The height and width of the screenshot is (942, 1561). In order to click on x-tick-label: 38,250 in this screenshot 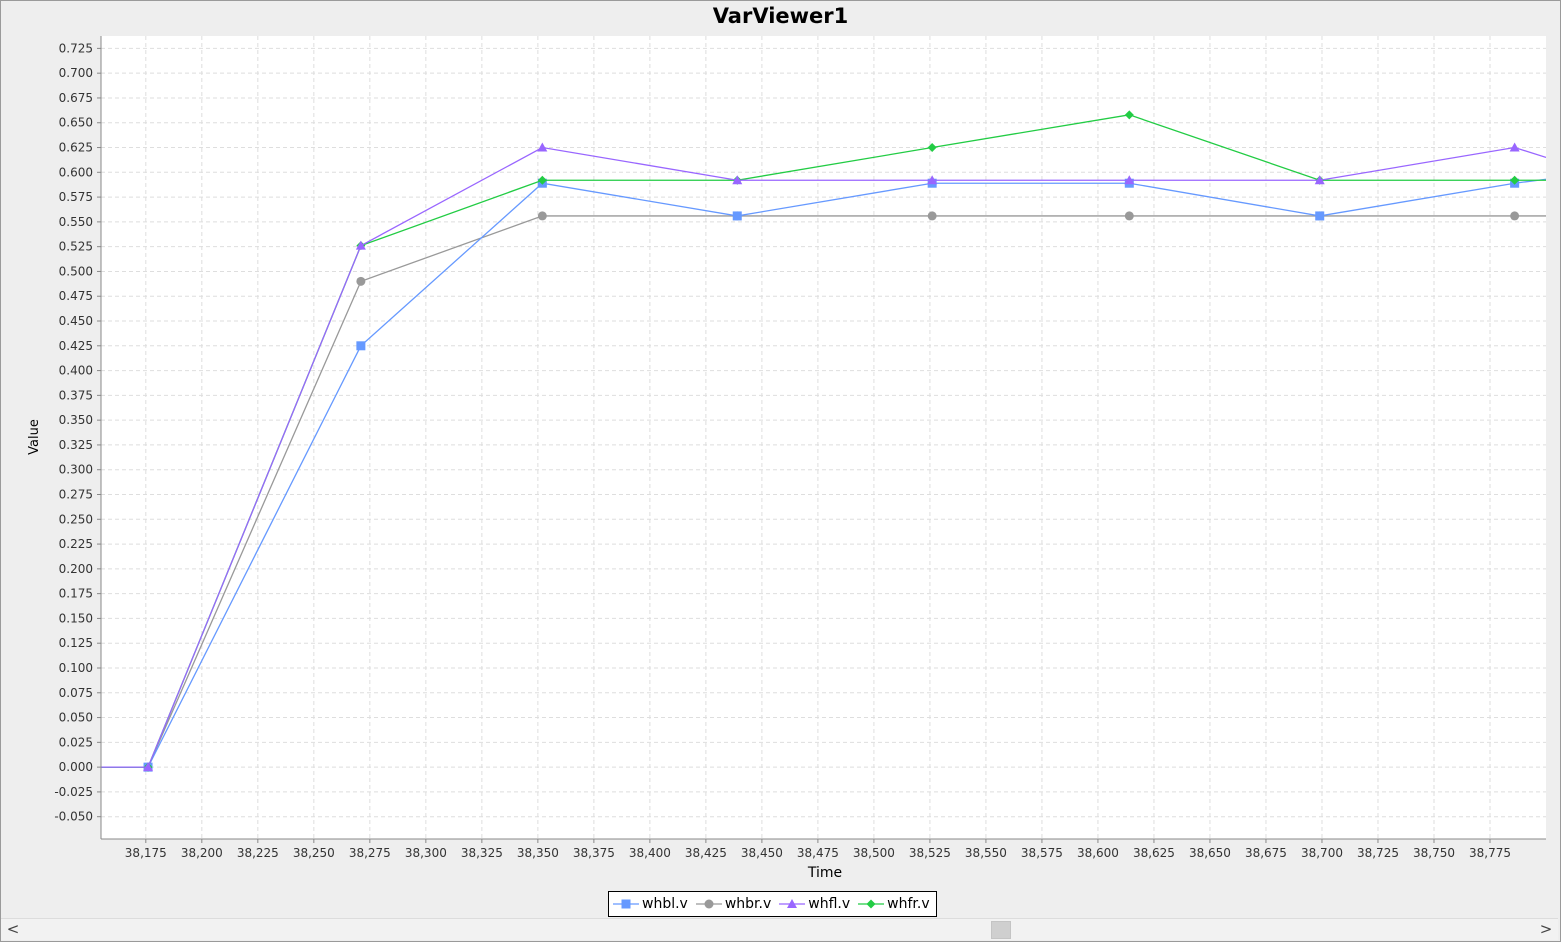, I will do `click(314, 853)`.